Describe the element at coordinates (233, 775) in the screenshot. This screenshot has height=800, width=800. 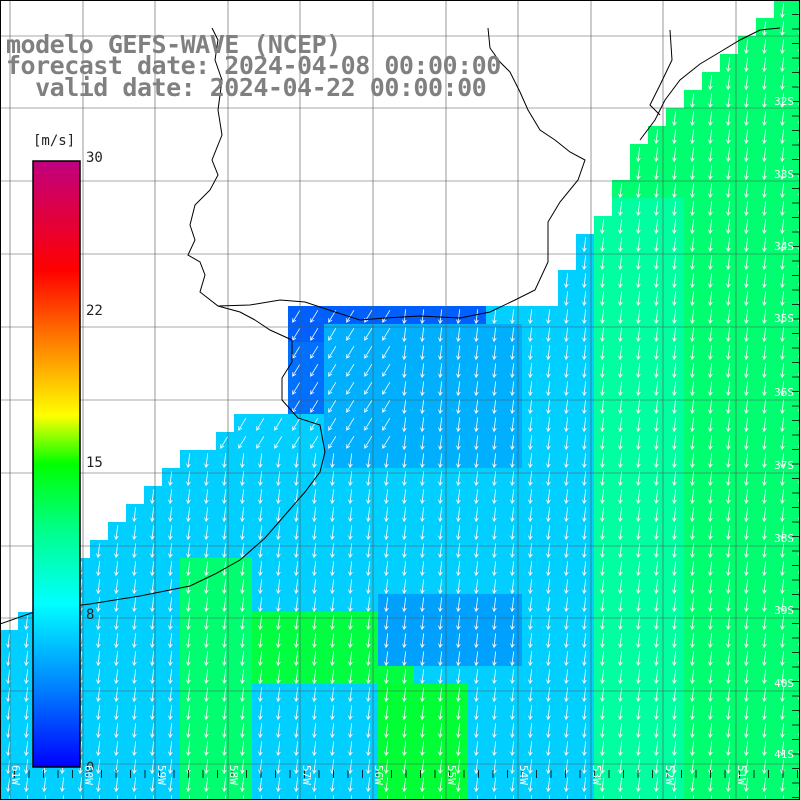
I see `lon-label: 58W` at that location.